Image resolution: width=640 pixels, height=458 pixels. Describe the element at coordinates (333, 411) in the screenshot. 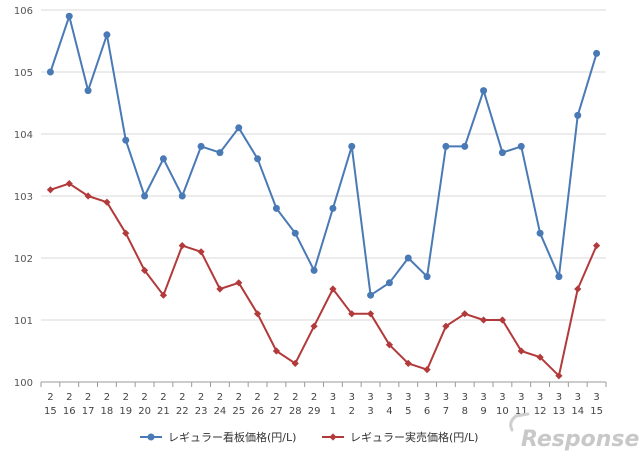

I see `x-tick-day: 1` at that location.